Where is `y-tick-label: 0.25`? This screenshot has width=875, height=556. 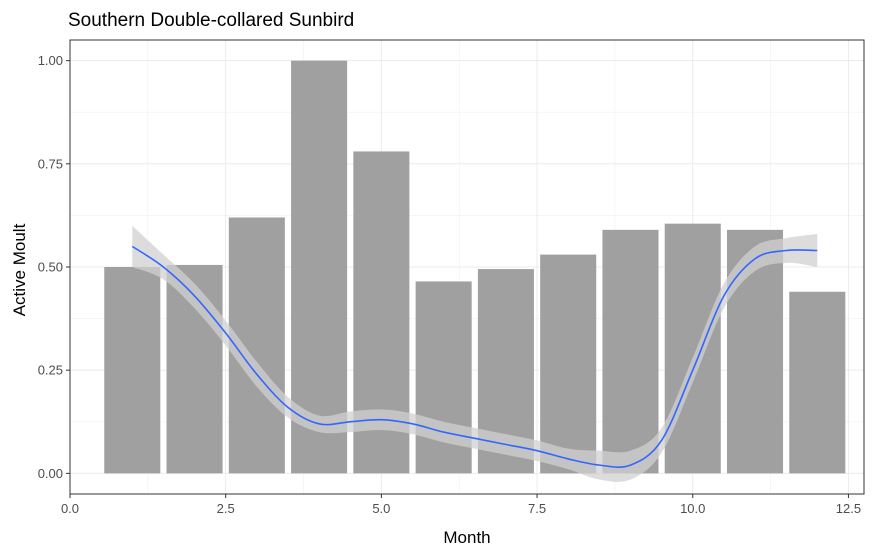 y-tick-label: 0.25 is located at coordinates (50, 370).